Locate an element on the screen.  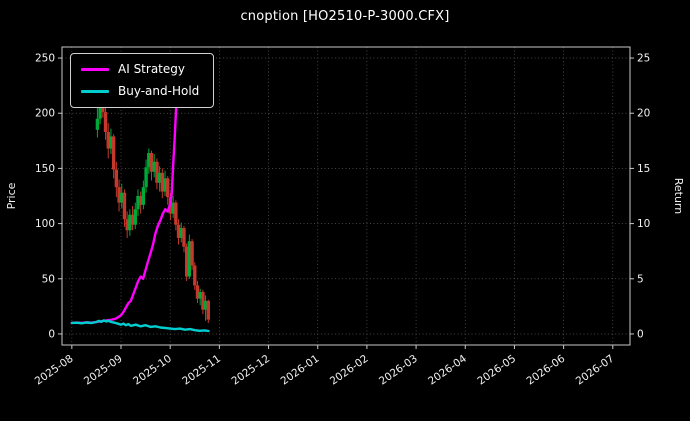
legend-item-buy-and-hold: Buy-and-Hold is located at coordinates (140, 91).